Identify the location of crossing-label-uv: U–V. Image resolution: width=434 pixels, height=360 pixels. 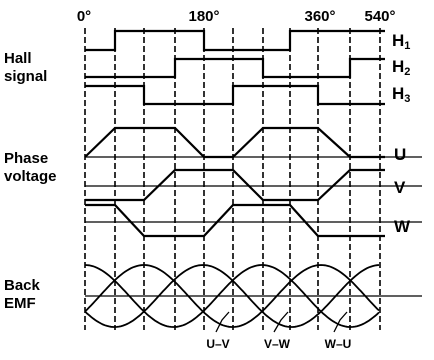
(217, 344).